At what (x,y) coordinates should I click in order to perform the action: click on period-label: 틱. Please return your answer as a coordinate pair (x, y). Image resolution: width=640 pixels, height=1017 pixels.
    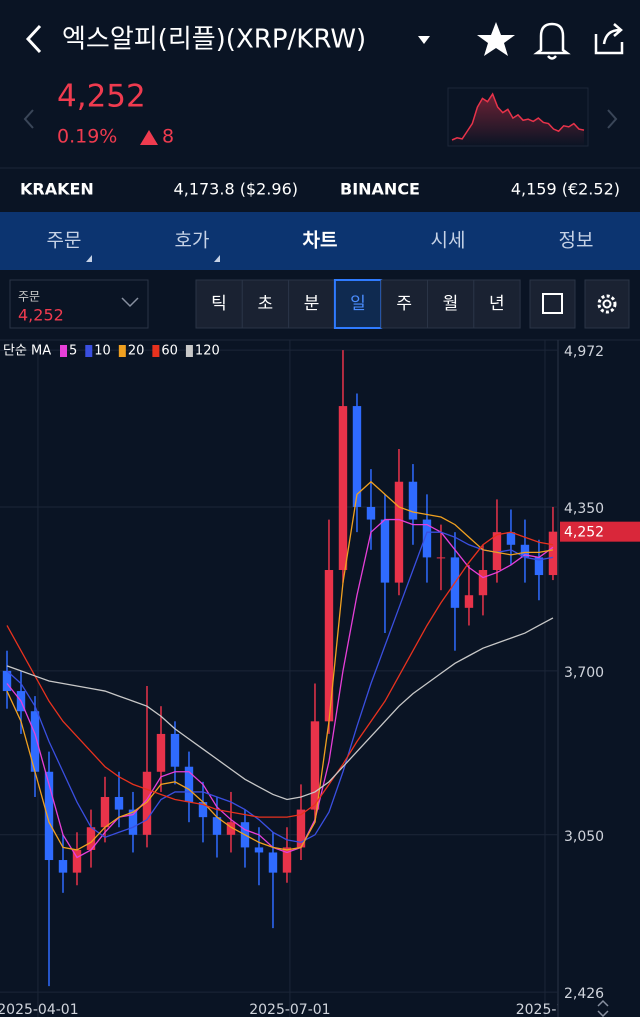
    Looking at the image, I should click on (219, 304).